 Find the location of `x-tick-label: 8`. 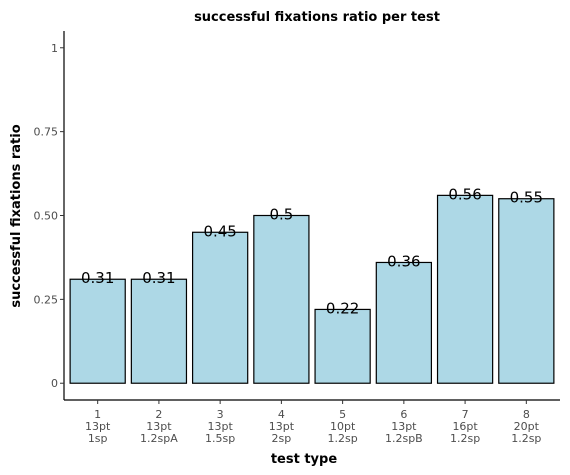

x-tick-label: 8 is located at coordinates (526, 414).